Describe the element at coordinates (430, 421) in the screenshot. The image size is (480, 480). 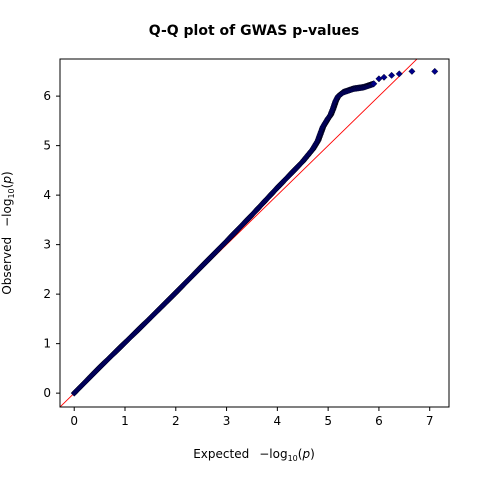
I see `x-tick-label: 7` at that location.